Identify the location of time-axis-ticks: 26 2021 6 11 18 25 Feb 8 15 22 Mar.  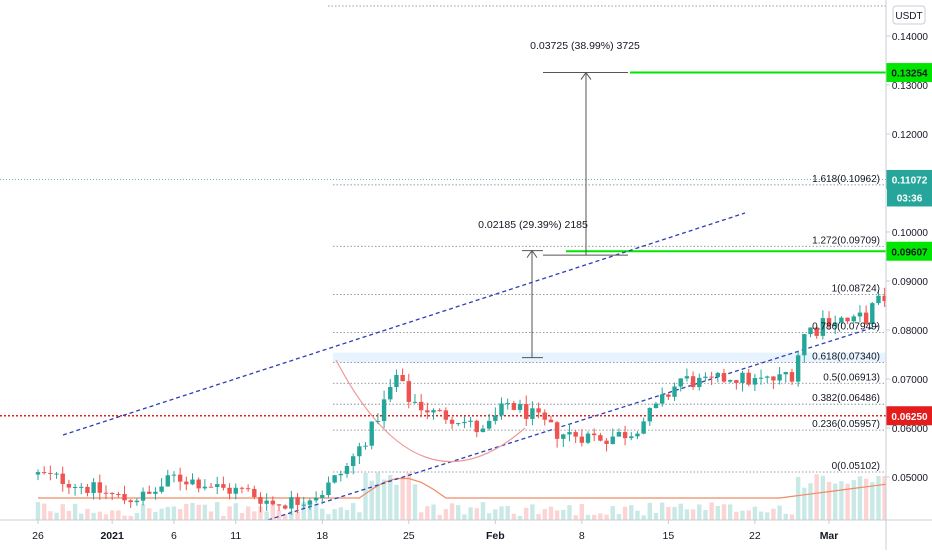
(435, 531).